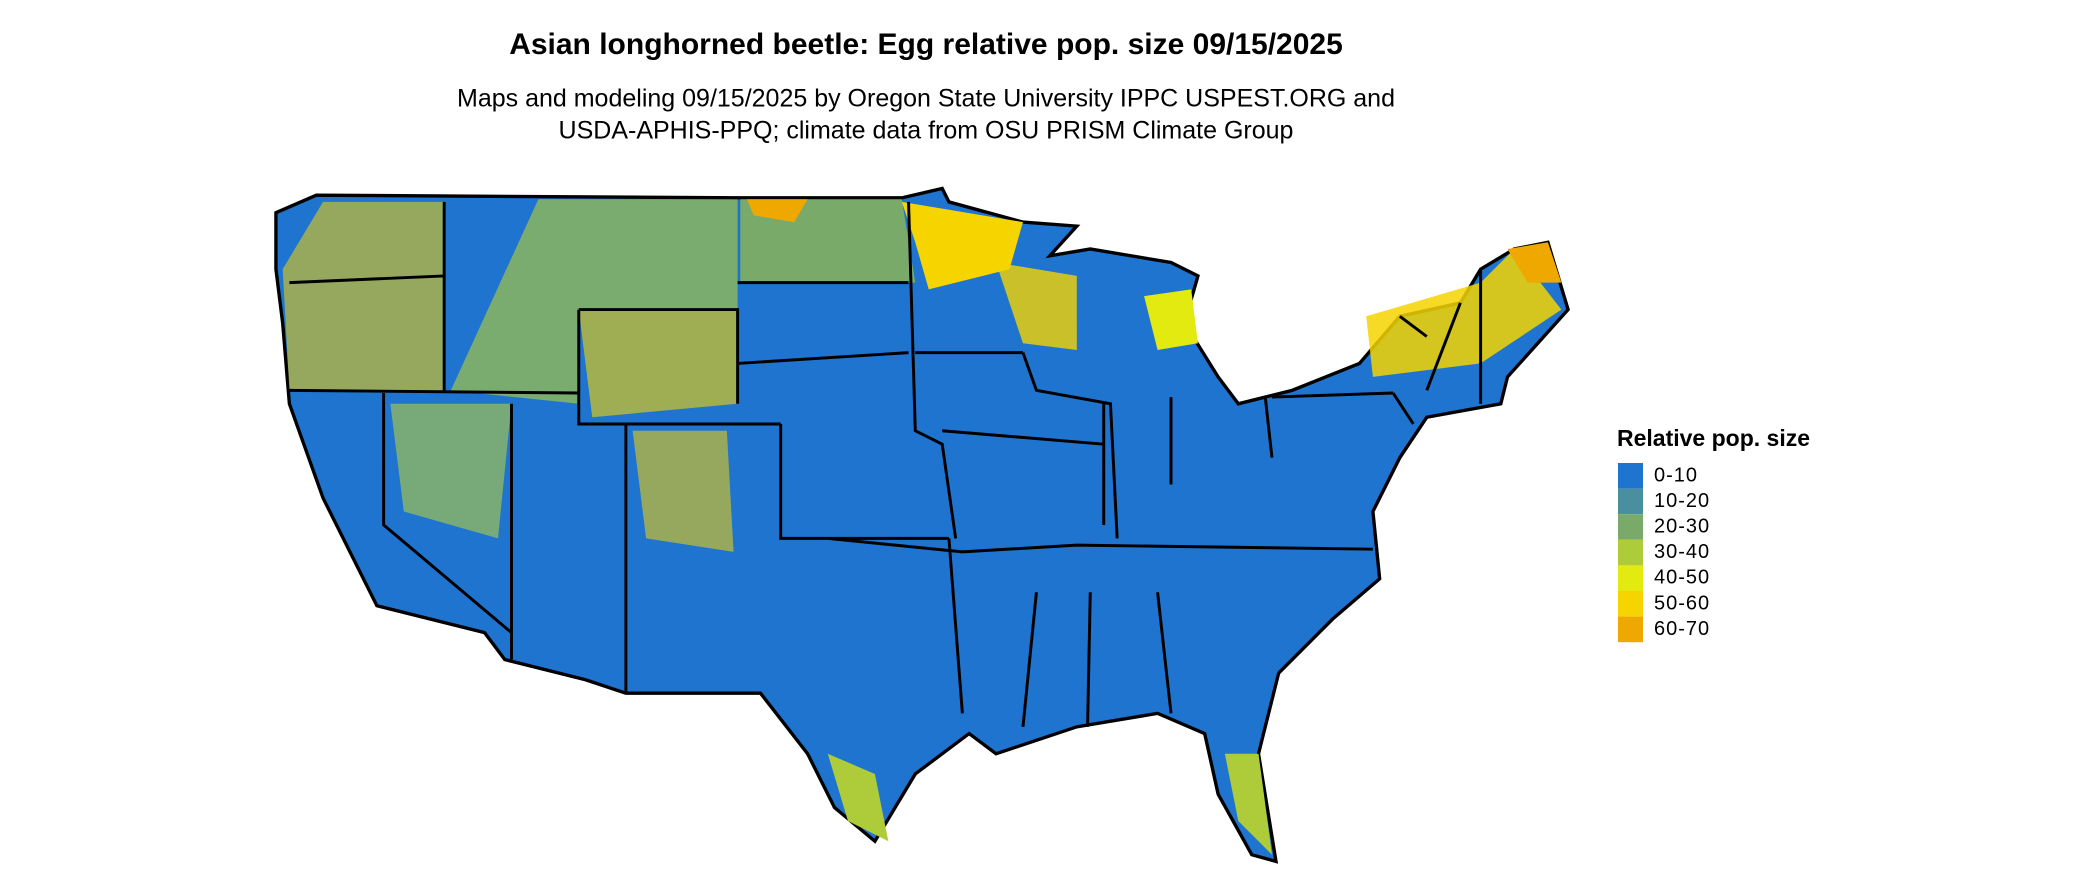  Describe the element at coordinates (1682, 526) in the screenshot. I see `legend-label: 20-30` at that location.